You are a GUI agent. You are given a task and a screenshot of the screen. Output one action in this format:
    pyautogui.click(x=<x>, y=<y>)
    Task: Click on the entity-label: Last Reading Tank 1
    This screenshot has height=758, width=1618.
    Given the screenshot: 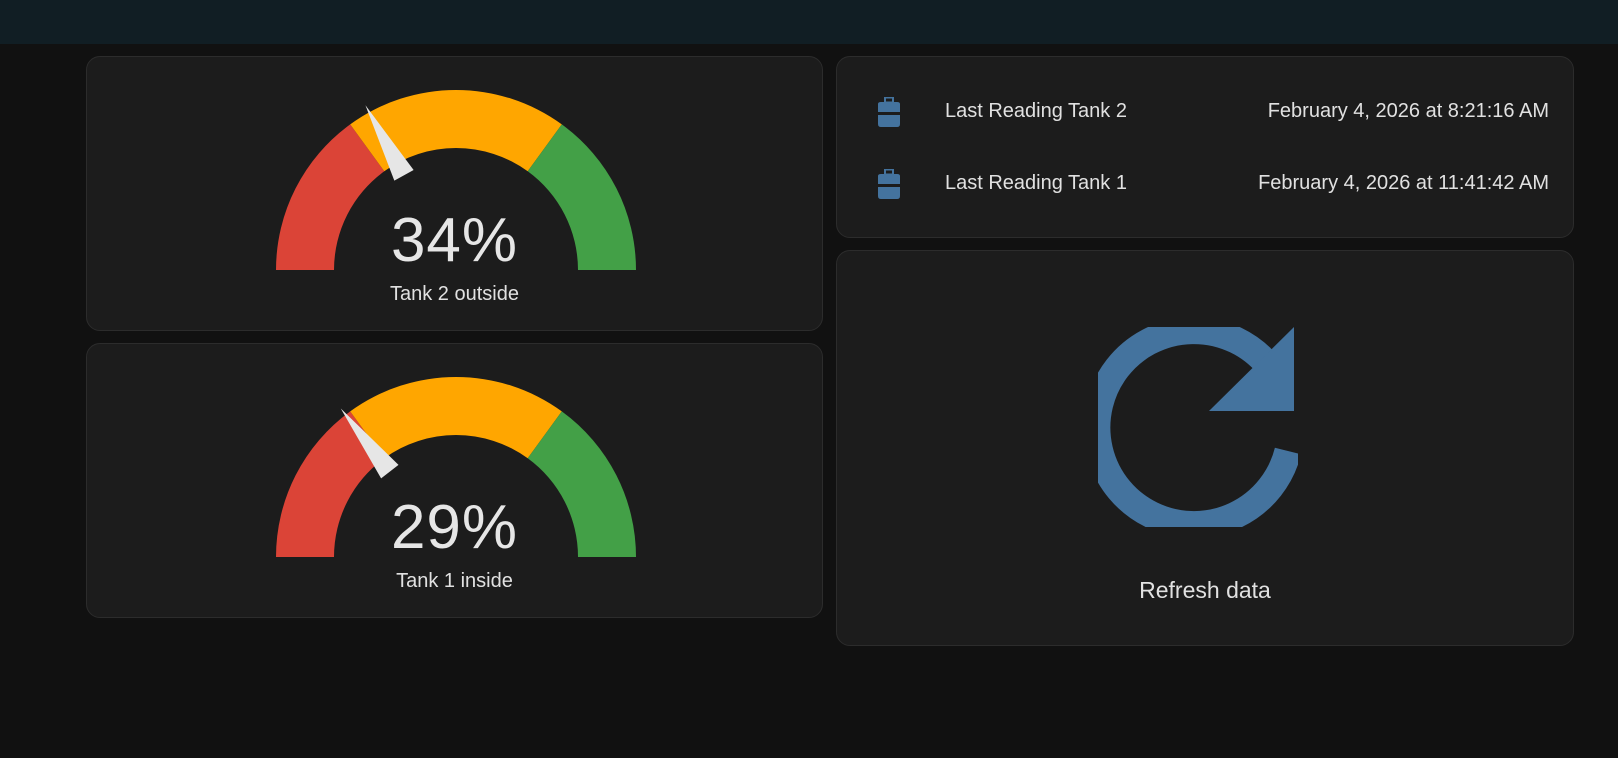 What is the action you would take?
    pyautogui.click(x=1036, y=183)
    